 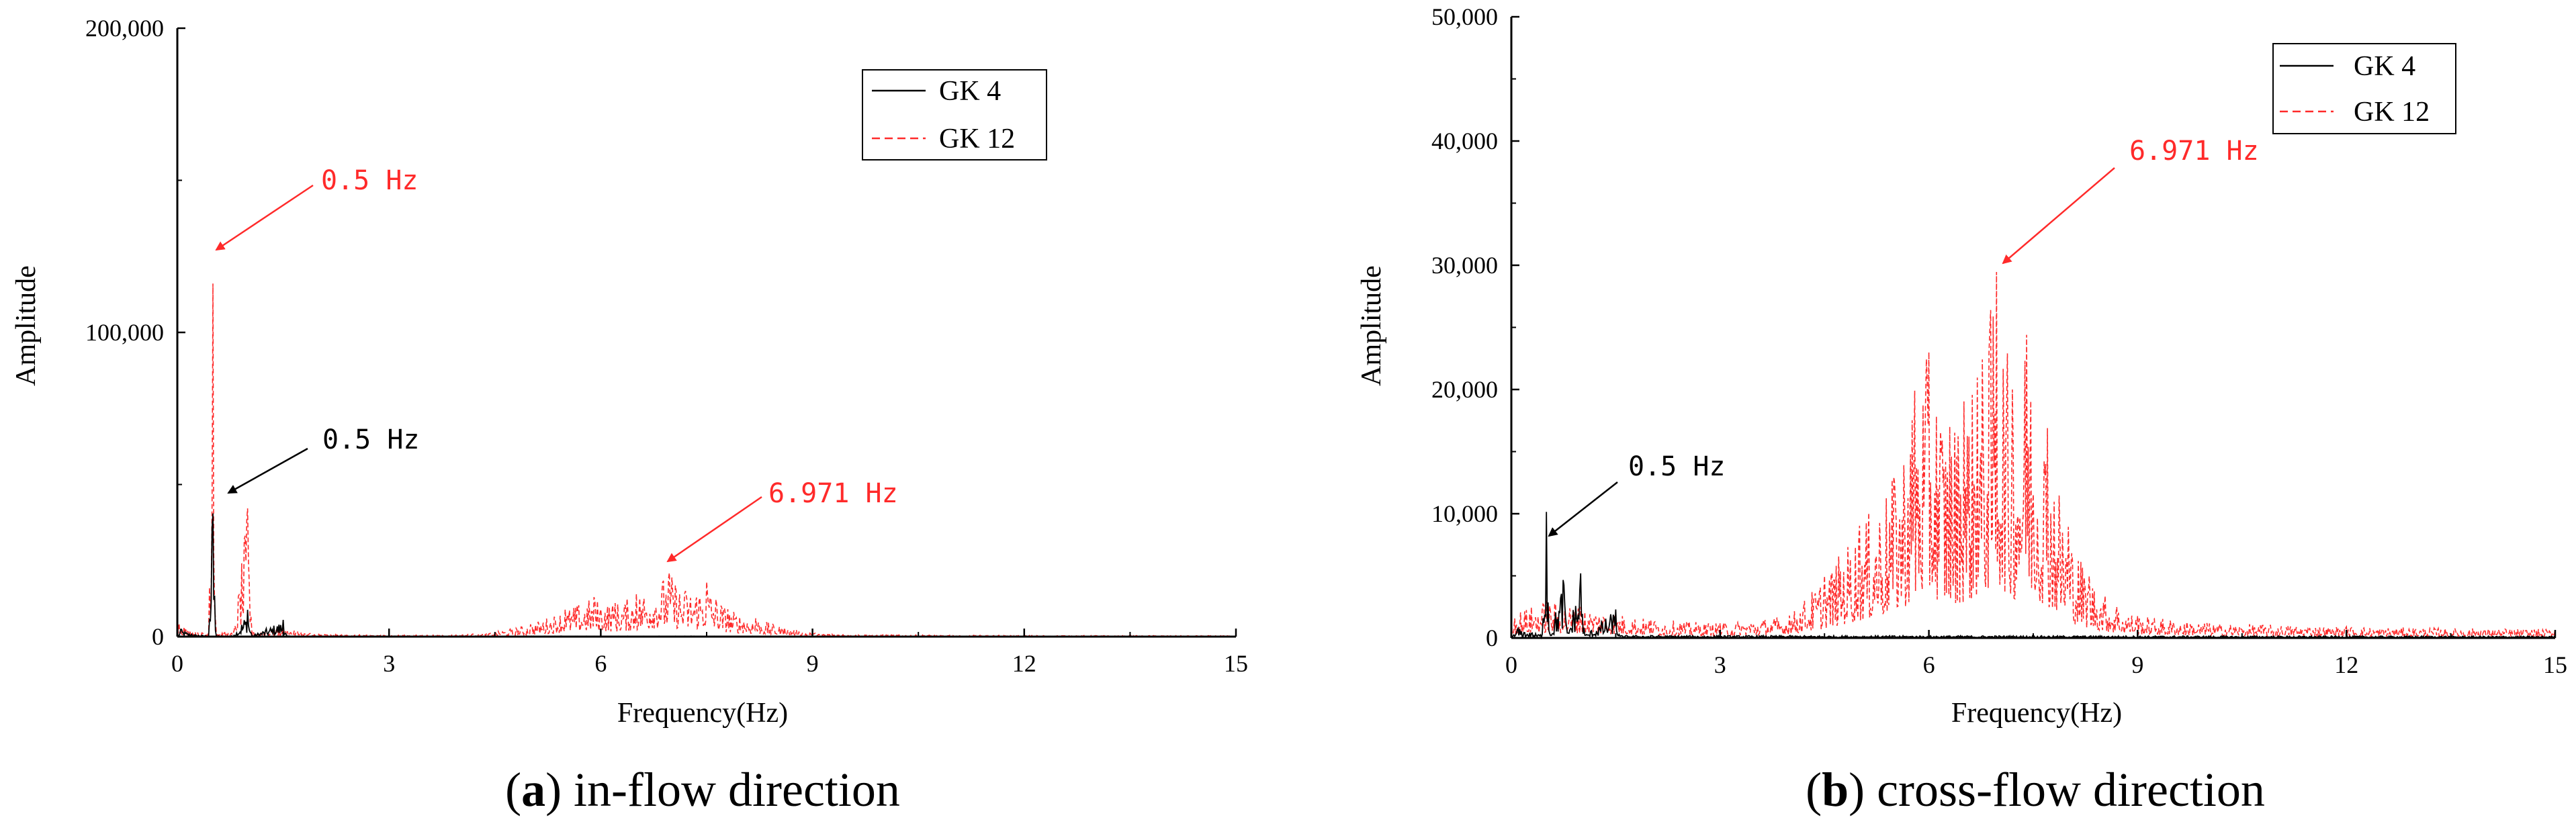 I want to click on panel-a-annotation-black-arrow, so click(x=268, y=470).